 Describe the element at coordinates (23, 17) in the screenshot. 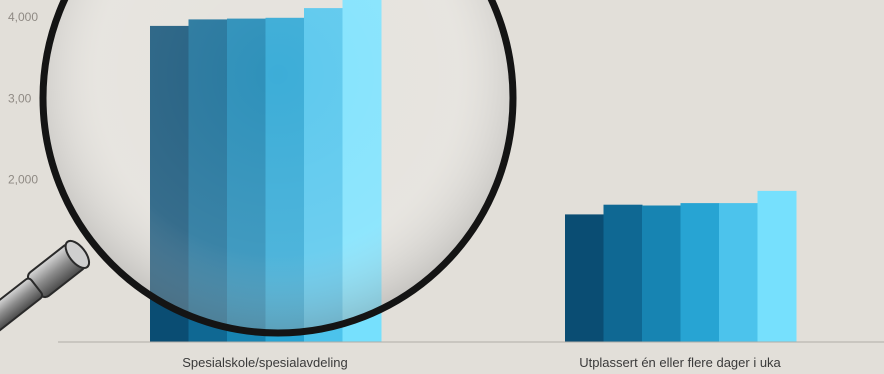

I see `y-tick-label: 4,000` at that location.